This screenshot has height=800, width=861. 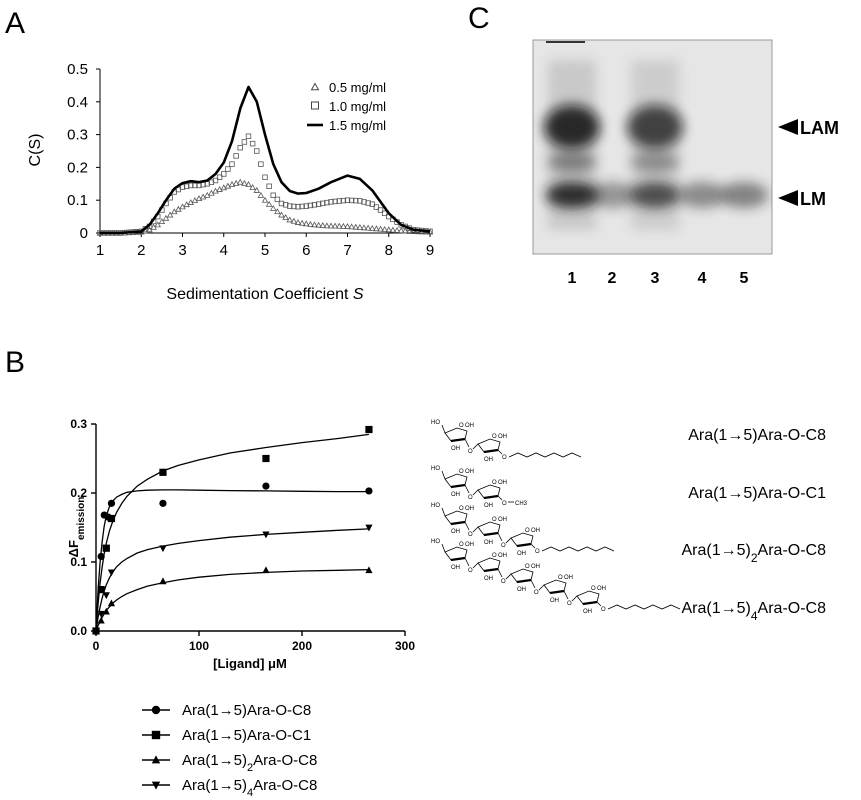 What do you see at coordinates (302, 646) in the screenshot?
I see `panel-b-x-tick-label: 200` at bounding box center [302, 646].